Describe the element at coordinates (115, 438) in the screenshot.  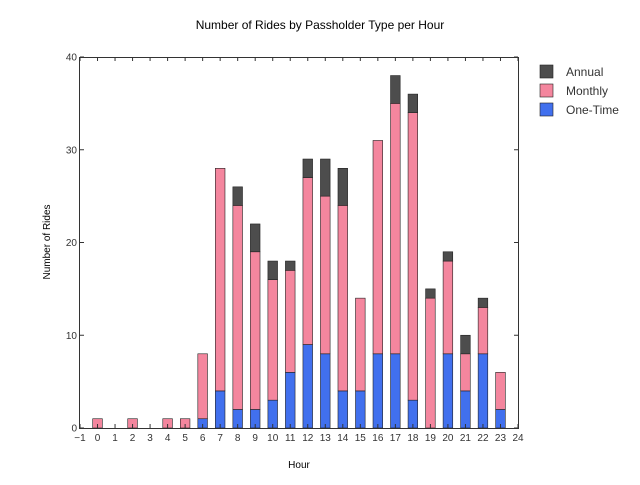
I see `x-tick-label: 1` at that location.